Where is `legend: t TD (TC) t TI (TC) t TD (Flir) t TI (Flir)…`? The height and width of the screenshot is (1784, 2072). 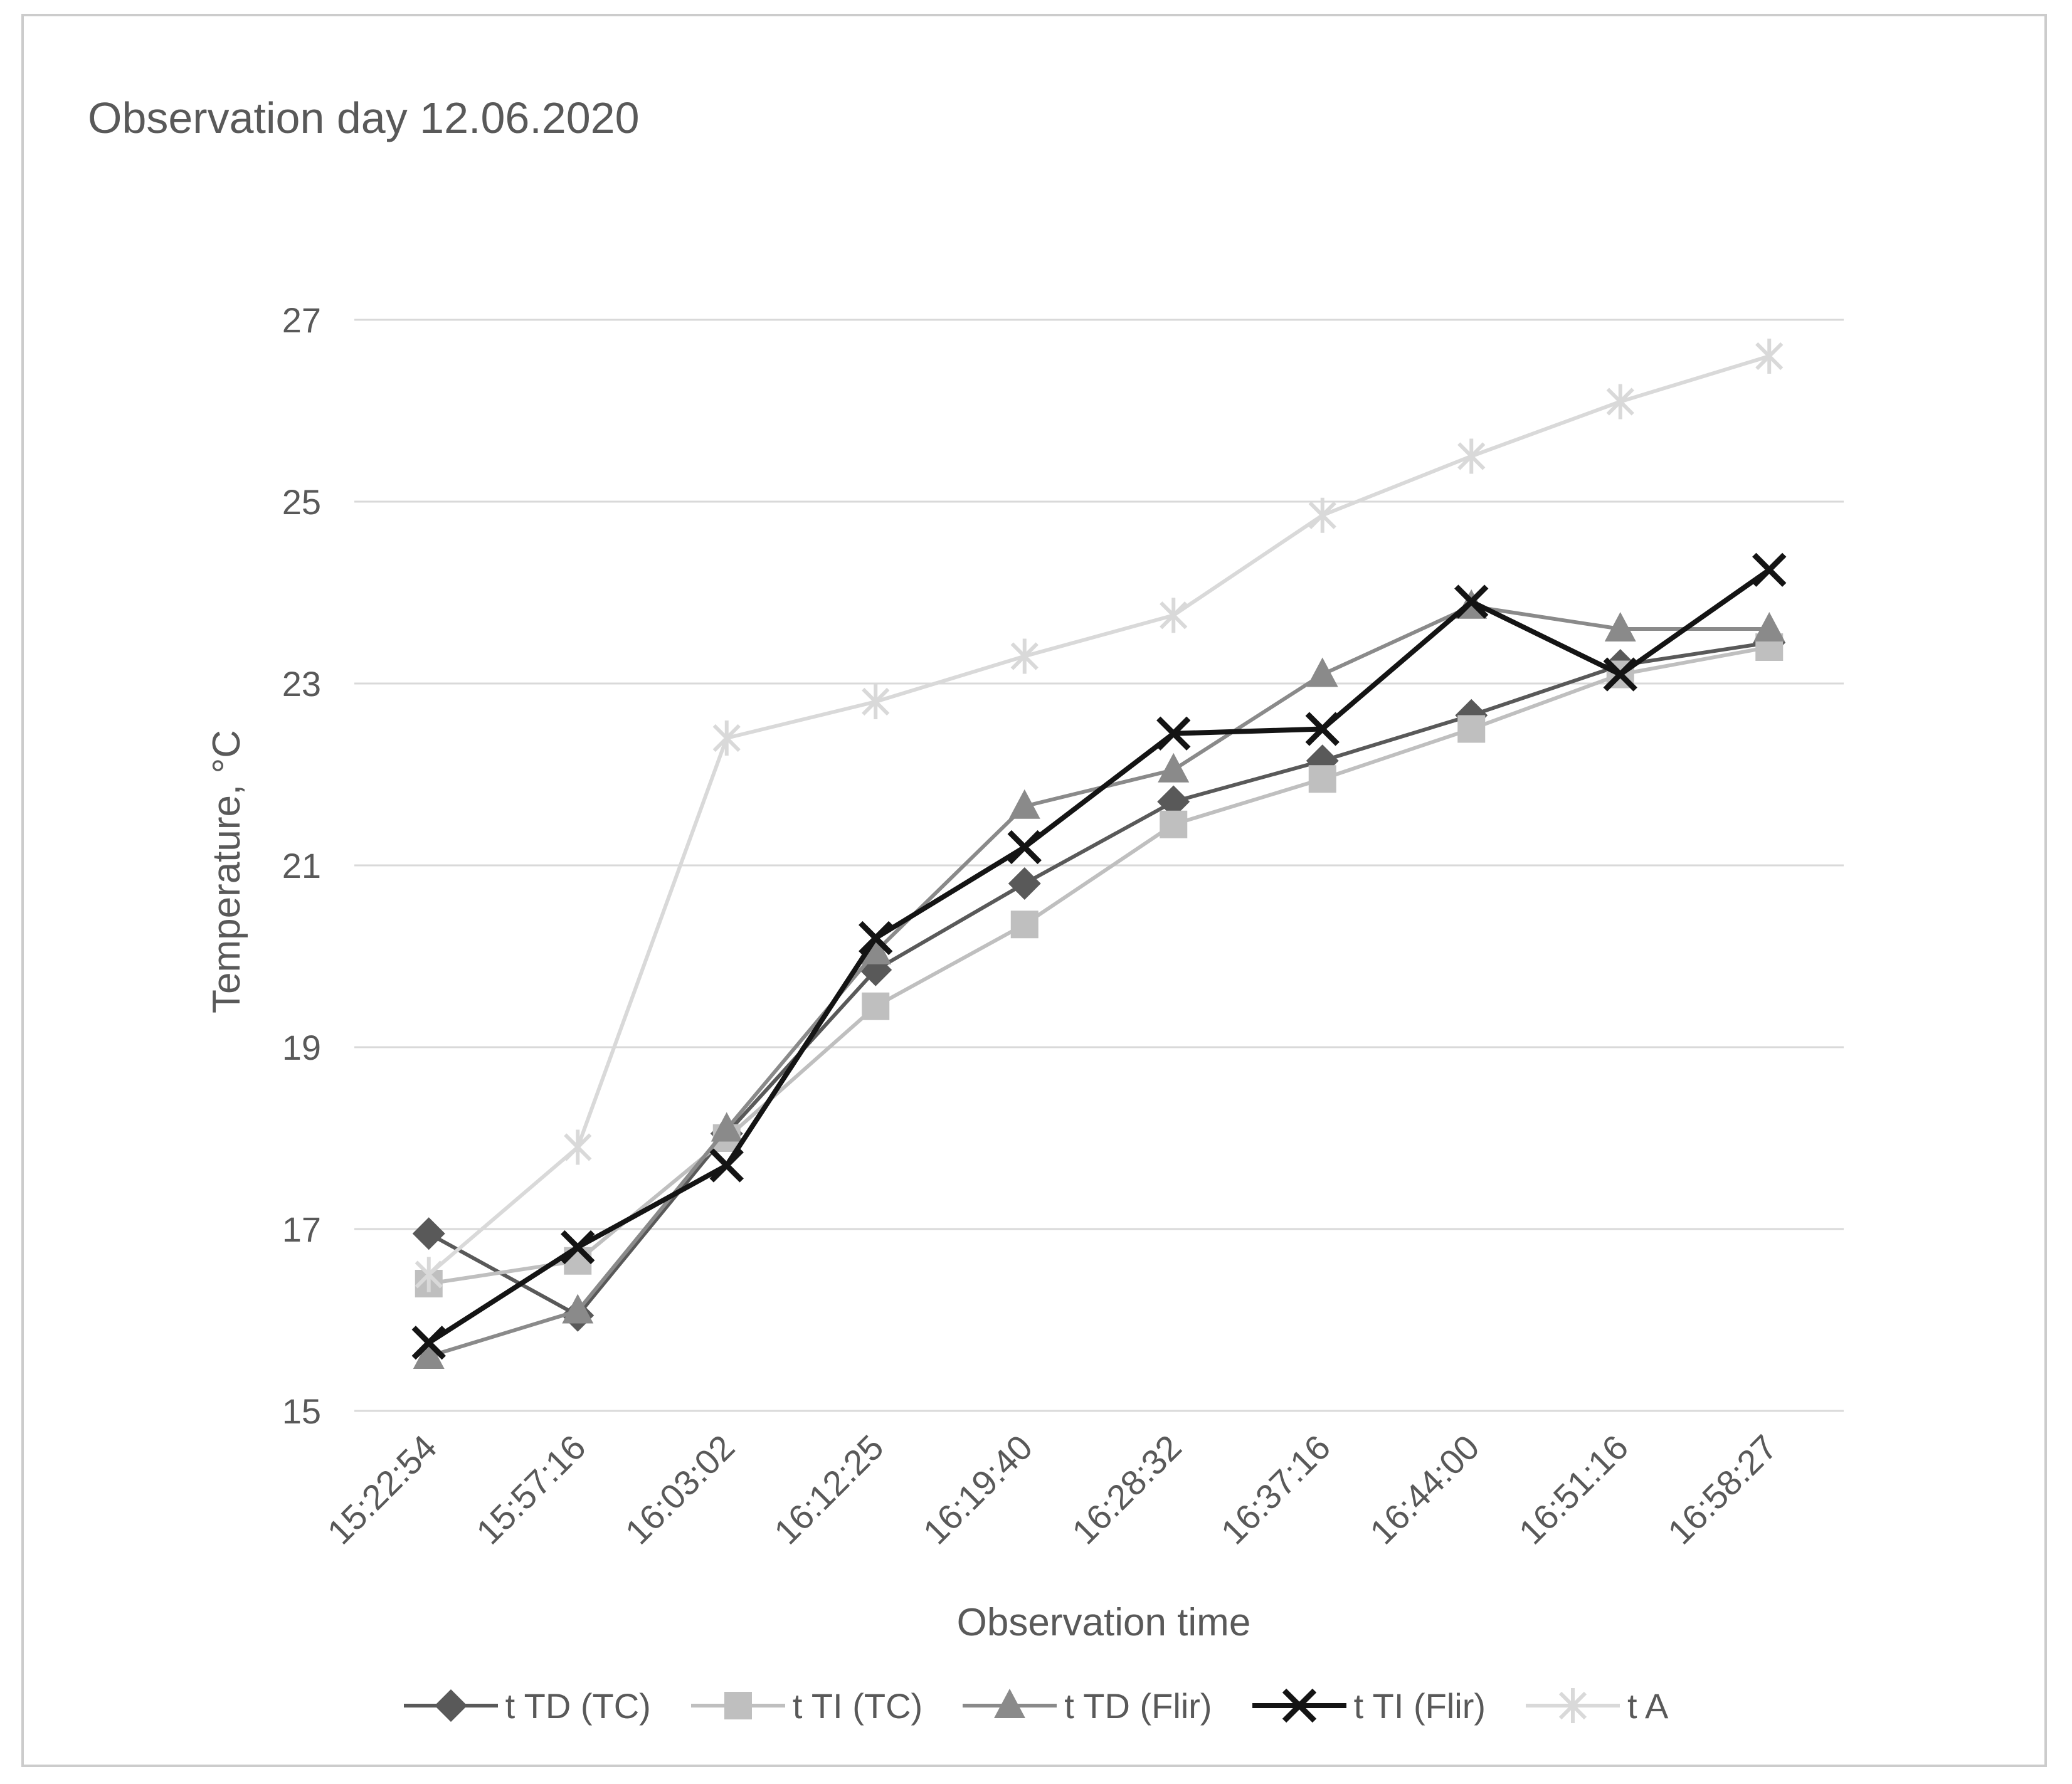
legend: t TD (TC) t TI (TC) t TD (Flir) t TI (Flir)… is located at coordinates (1036, 1705).